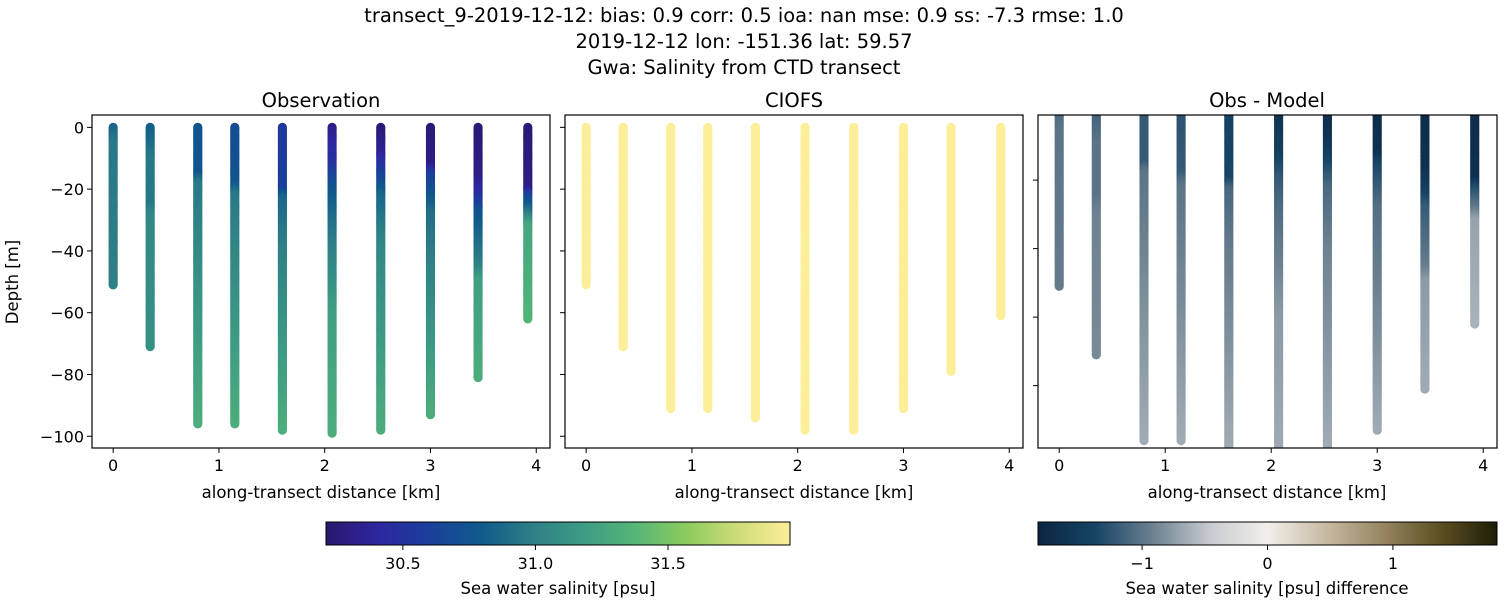 The width and height of the screenshot is (1500, 600). I want to click on y-tick-label: −60, so click(67, 313).